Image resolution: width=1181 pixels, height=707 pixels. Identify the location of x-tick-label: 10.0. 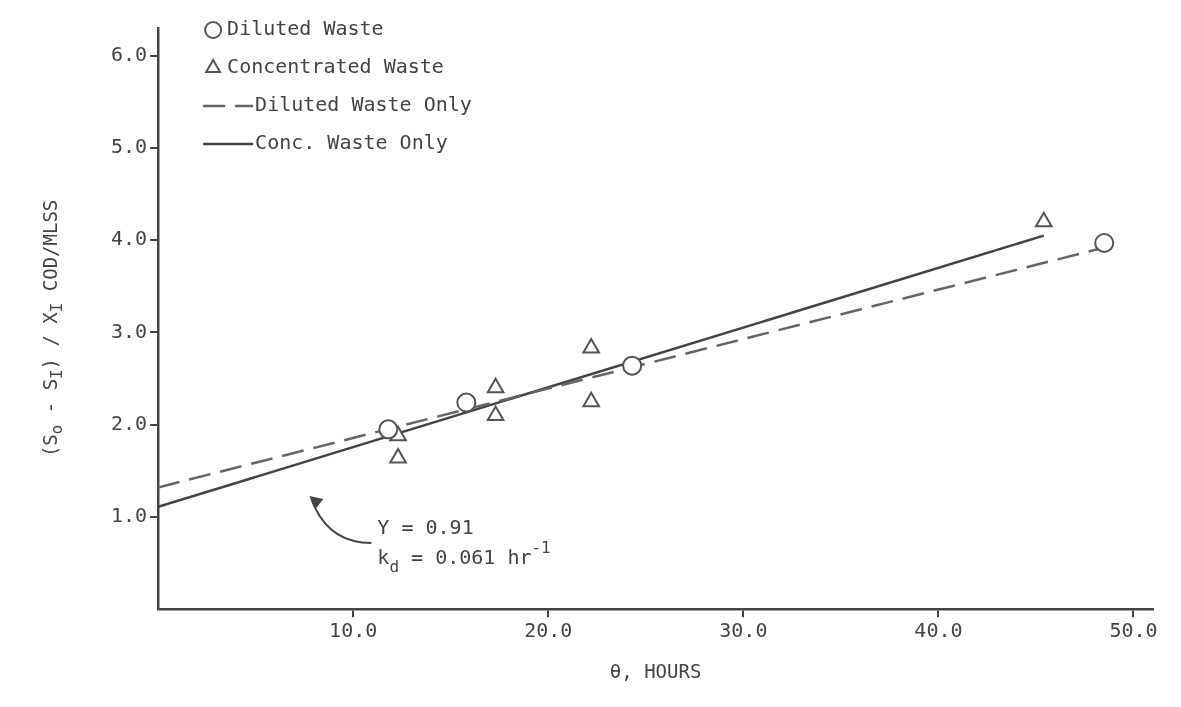
(353, 630).